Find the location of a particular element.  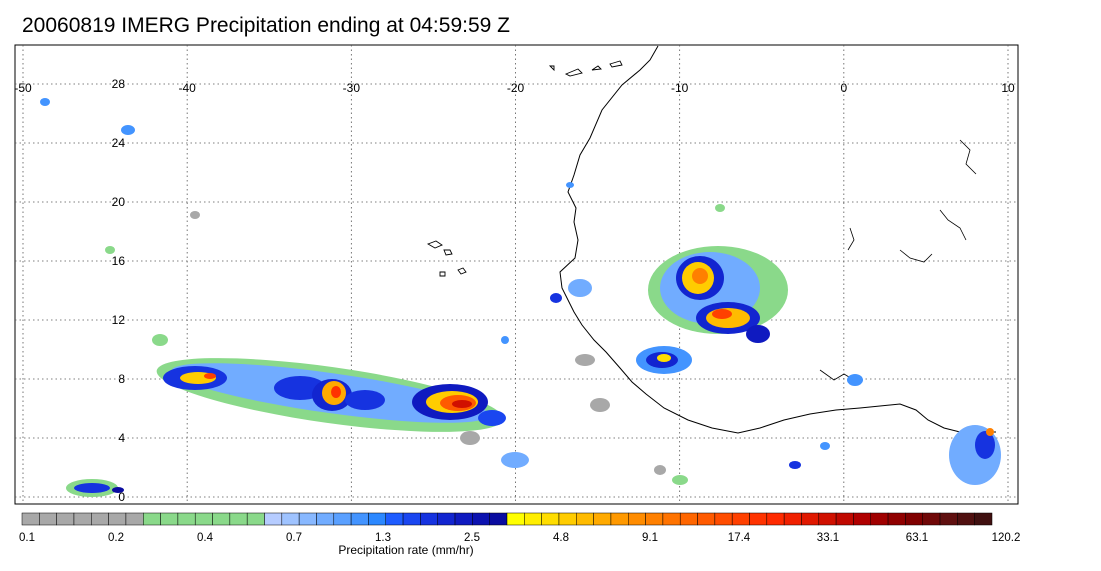

colorbar is located at coordinates (507, 519).